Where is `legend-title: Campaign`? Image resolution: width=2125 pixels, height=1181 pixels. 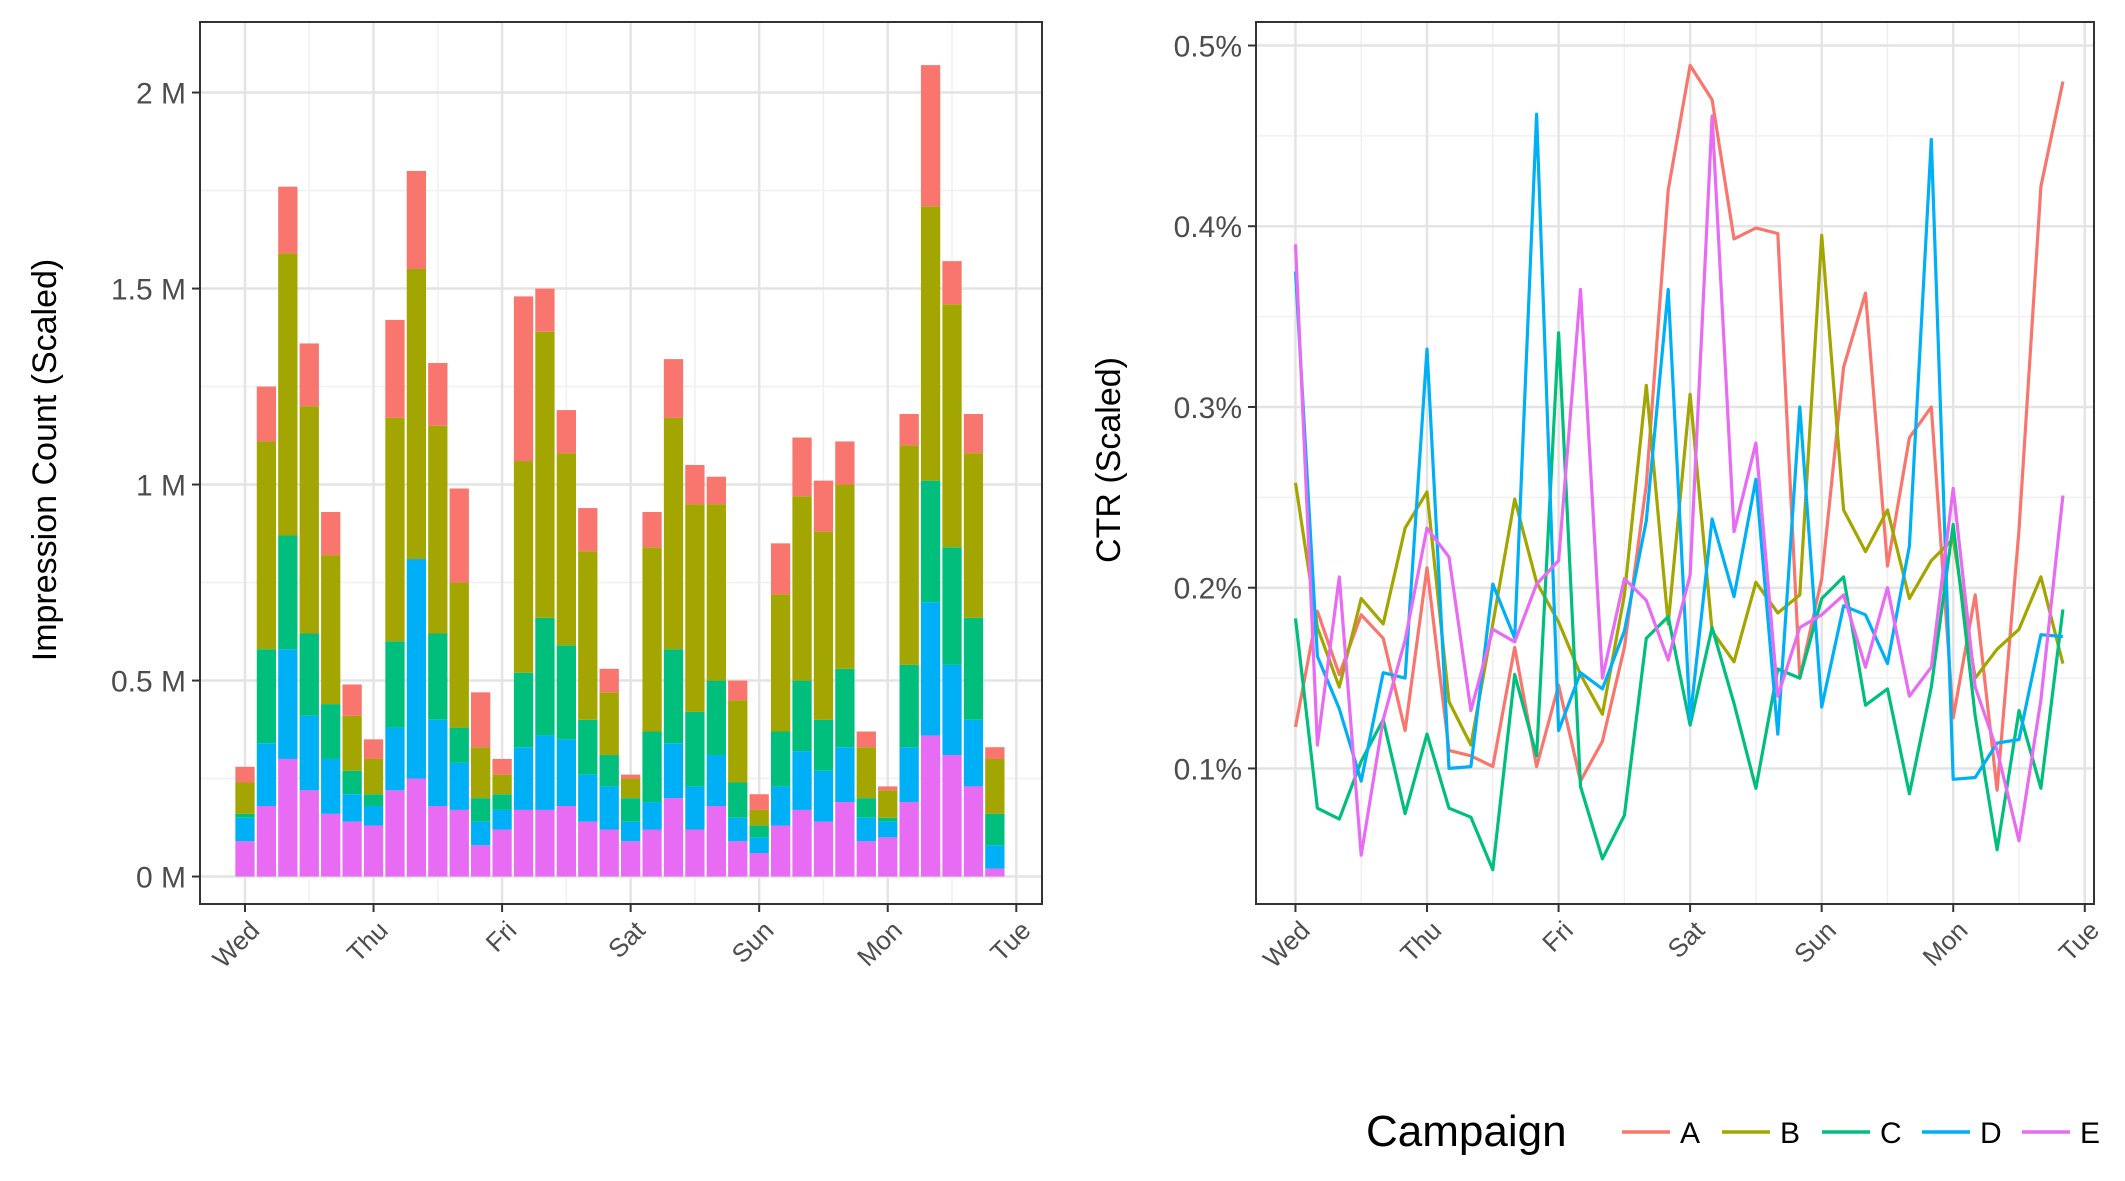 legend-title: Campaign is located at coordinates (1466, 1131).